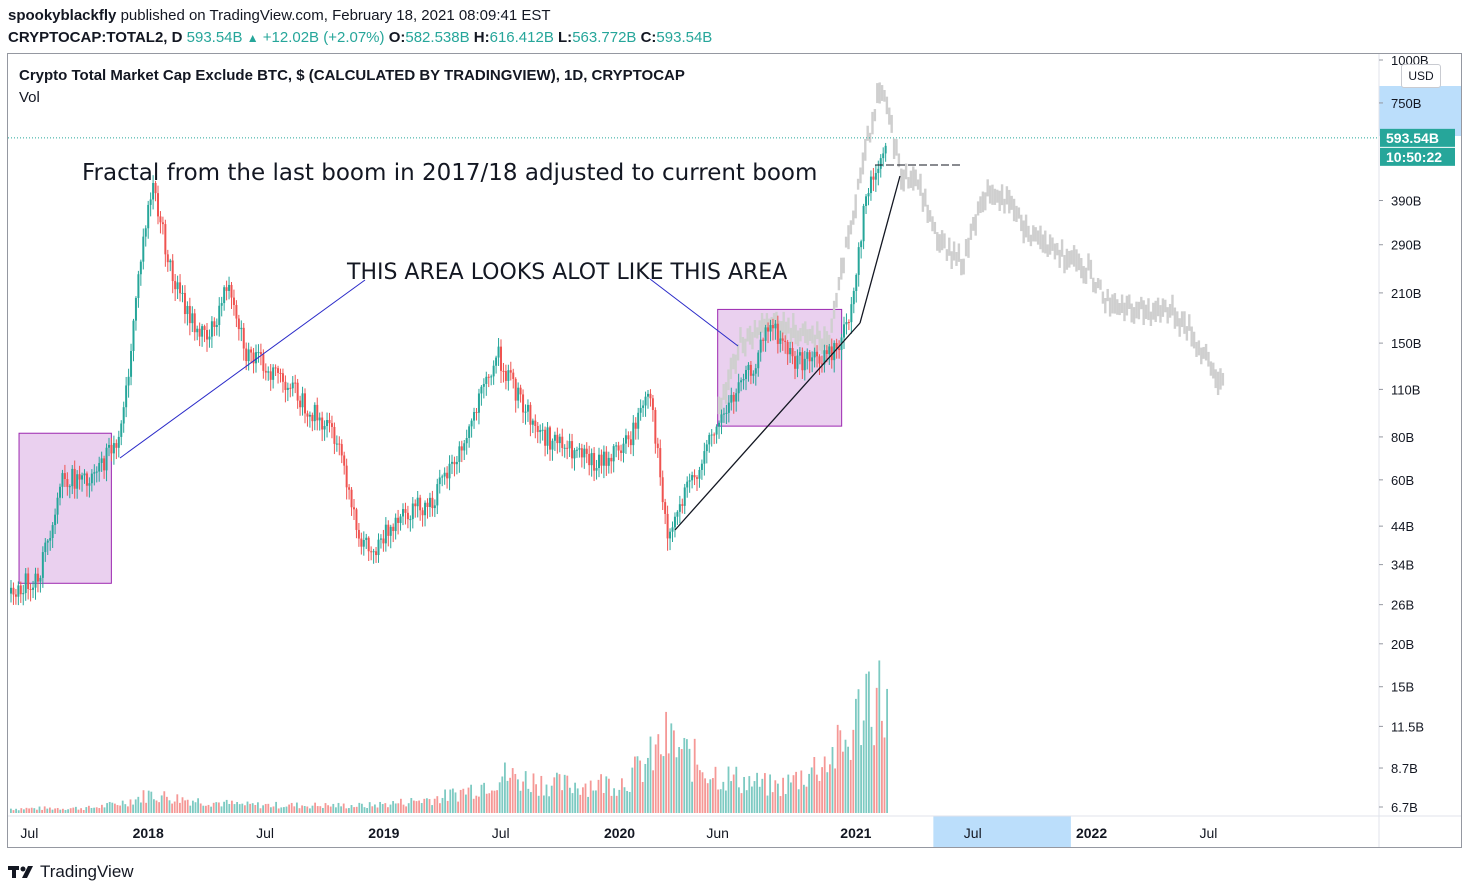 The width and height of the screenshot is (1470, 896). I want to click on currency-button: USD, so click(1421, 76).